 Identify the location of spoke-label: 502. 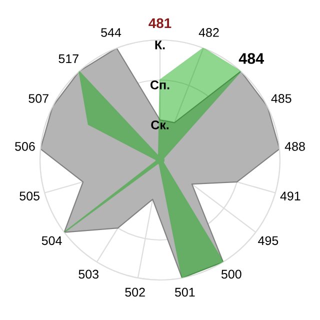
(135, 292).